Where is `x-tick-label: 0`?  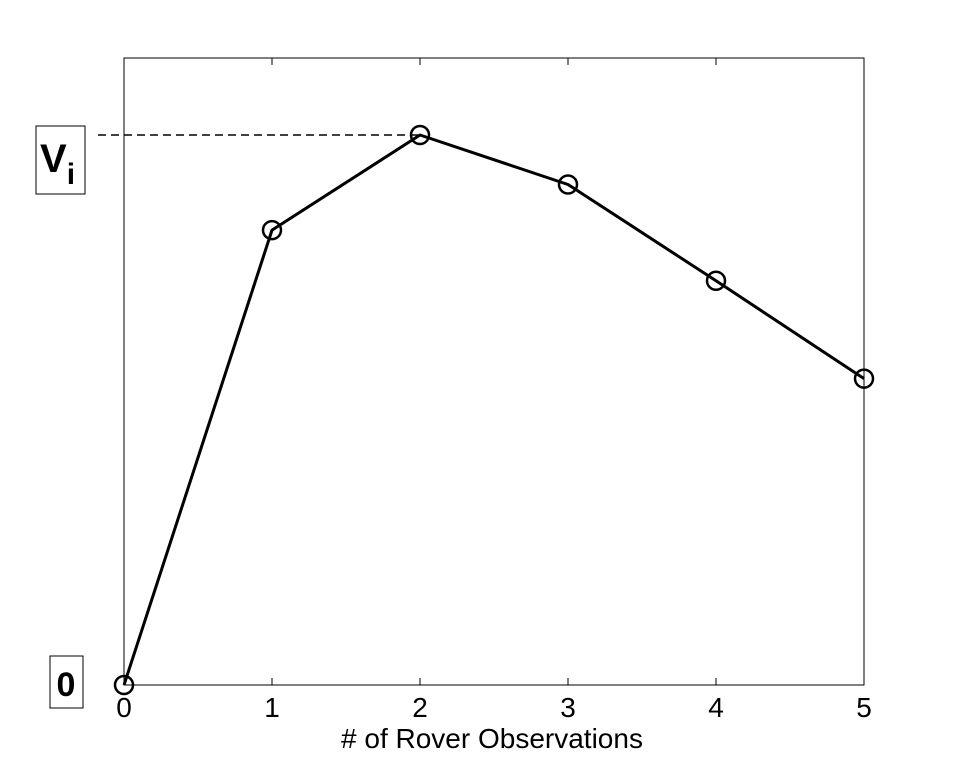 x-tick-label: 0 is located at coordinates (124, 707).